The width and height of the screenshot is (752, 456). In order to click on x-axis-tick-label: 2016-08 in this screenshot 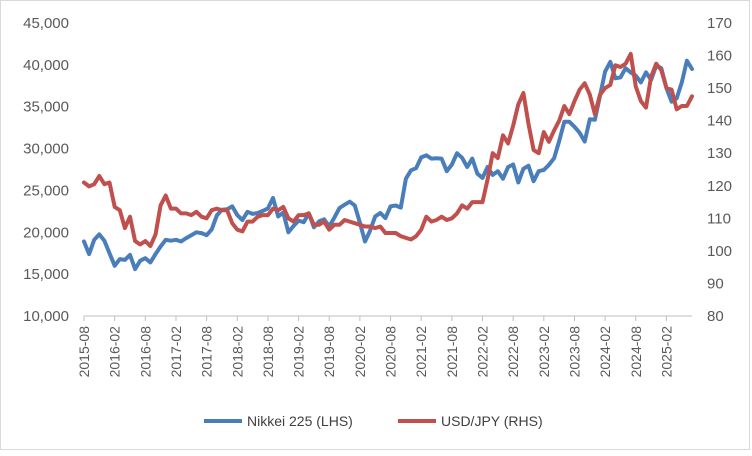, I will do `click(145, 352)`.